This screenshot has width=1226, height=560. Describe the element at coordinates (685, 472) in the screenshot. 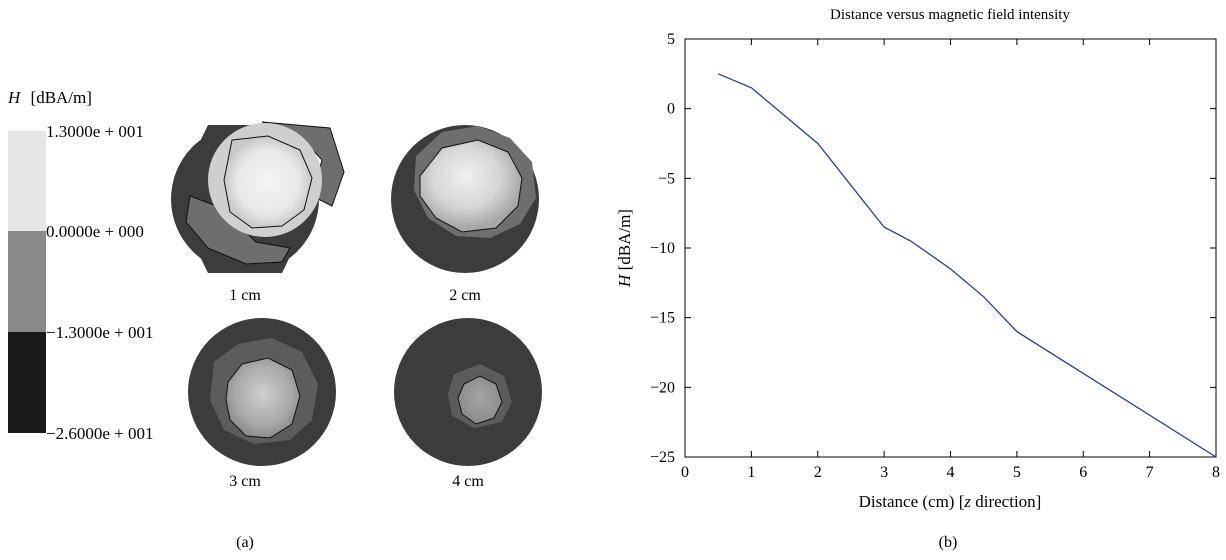

I see `x-tick-label: 0` at that location.